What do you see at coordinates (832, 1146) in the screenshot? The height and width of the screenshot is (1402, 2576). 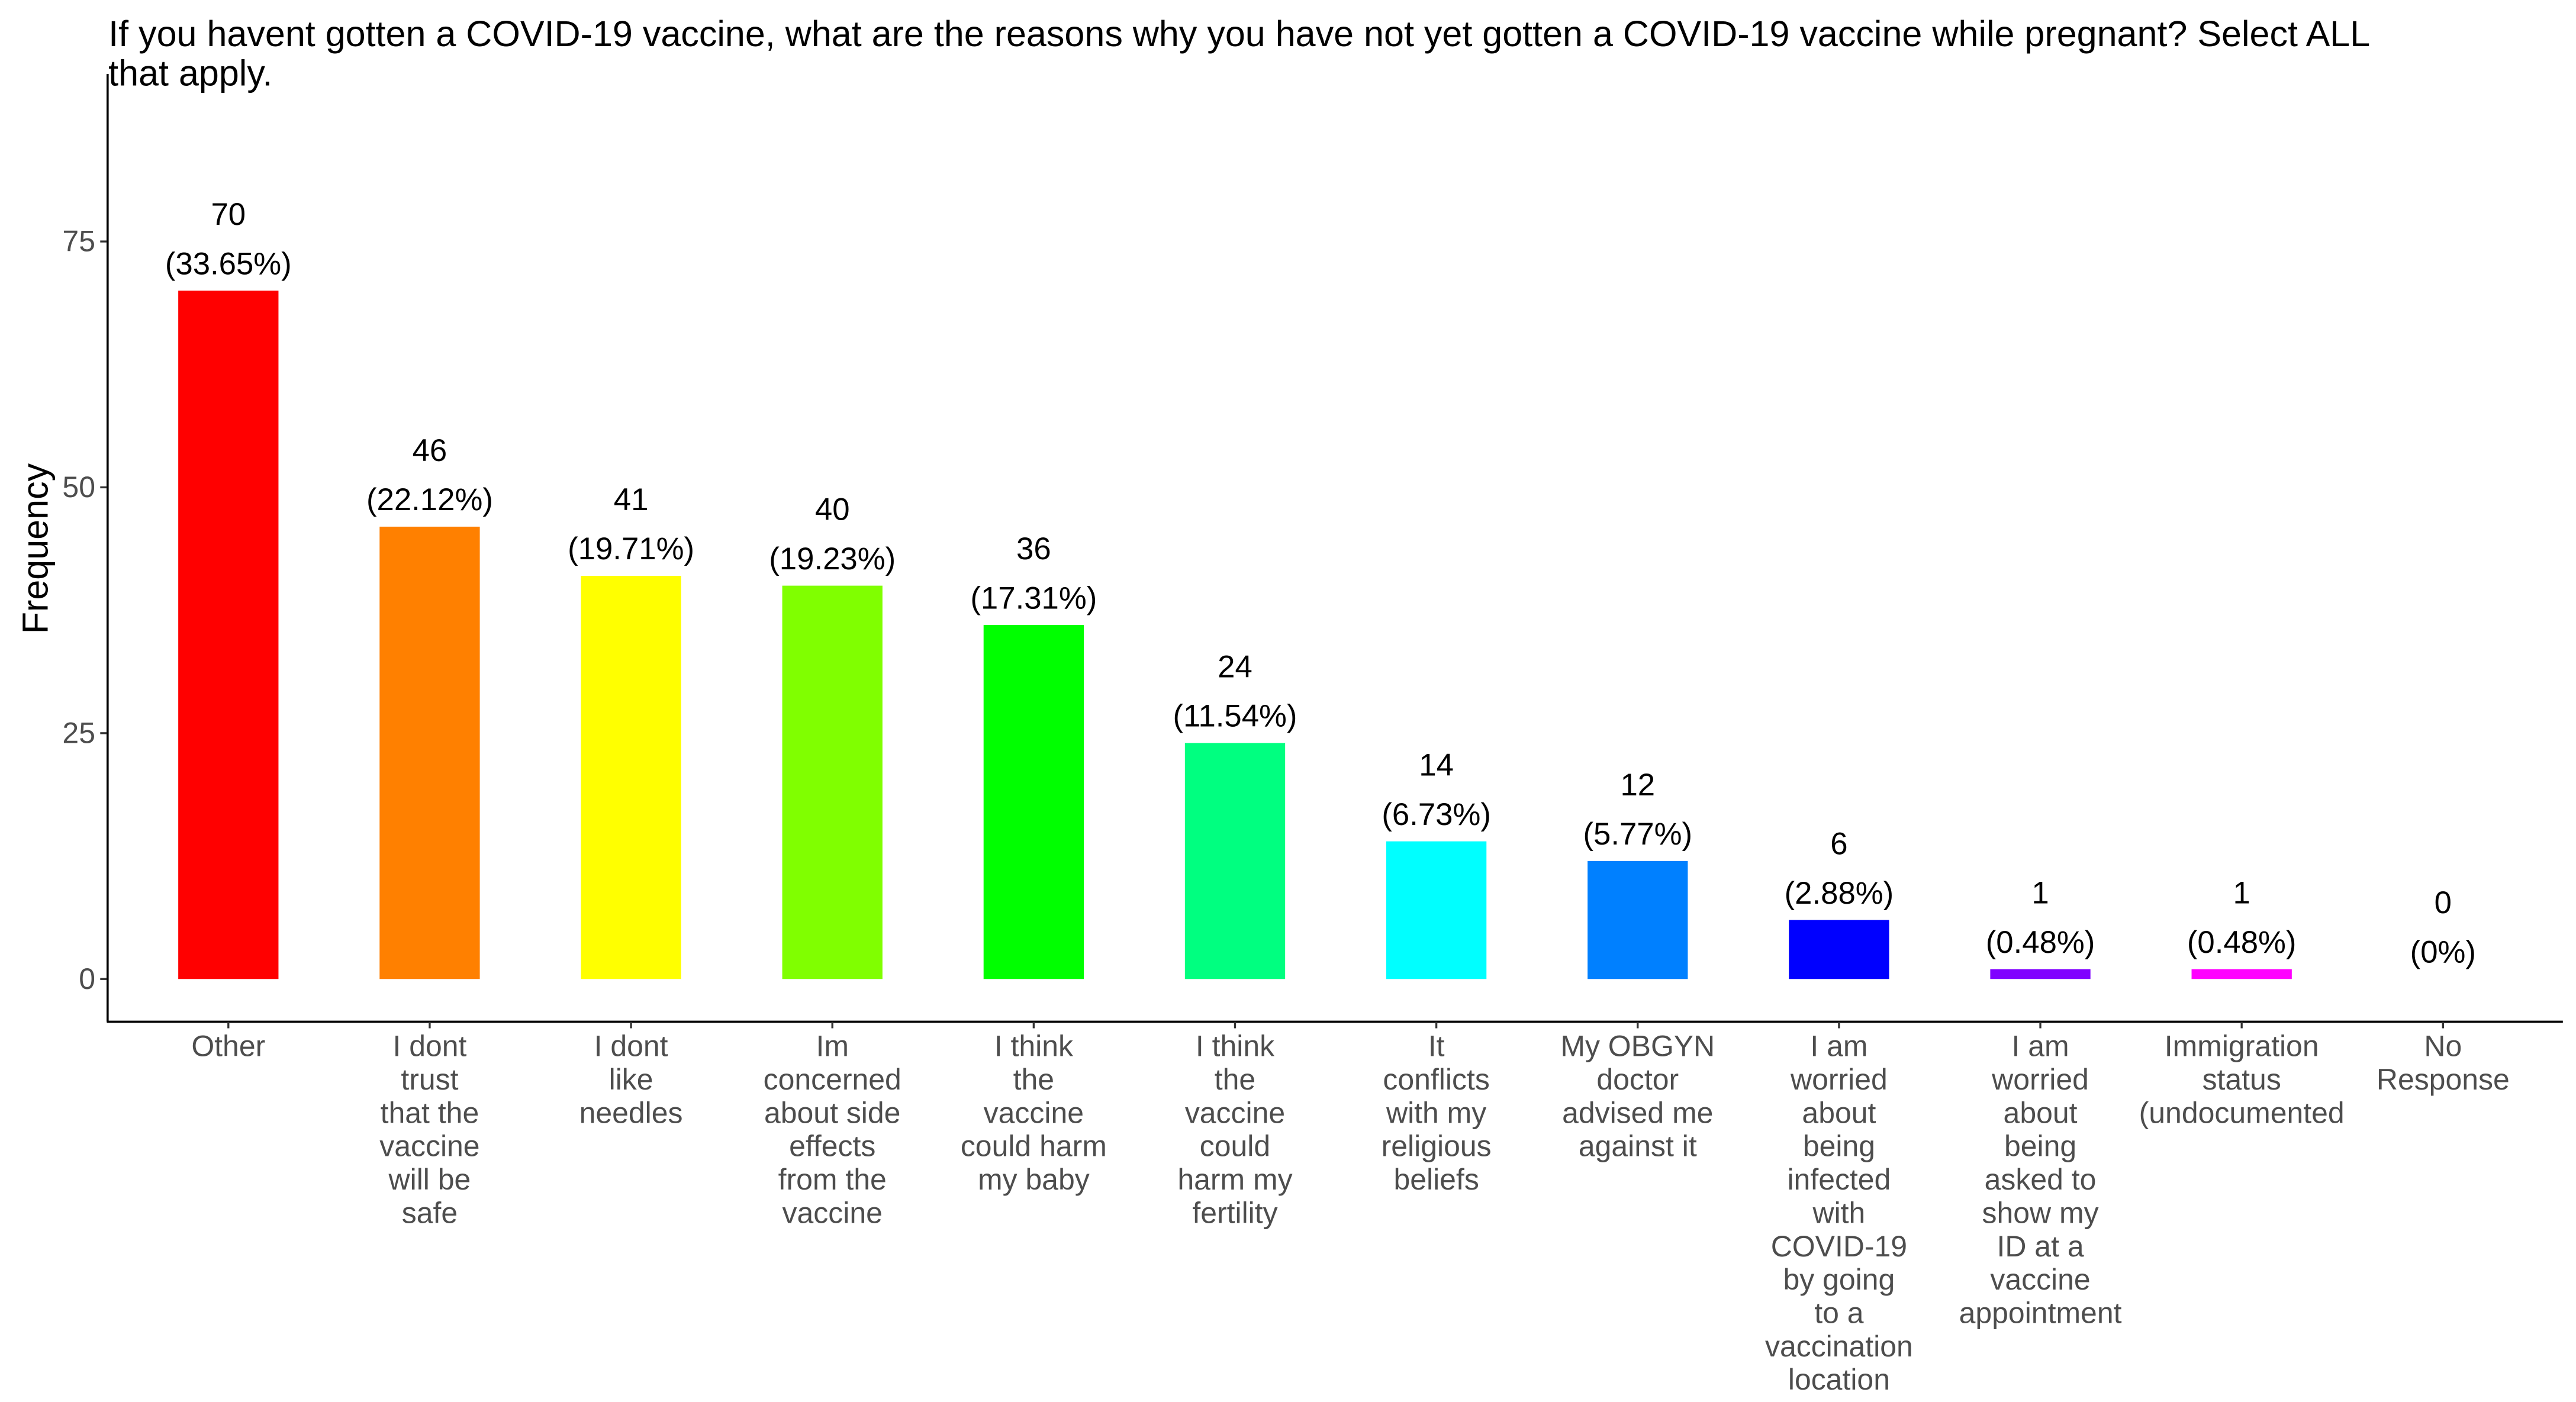 I see `x-tick-label-line: effects` at bounding box center [832, 1146].